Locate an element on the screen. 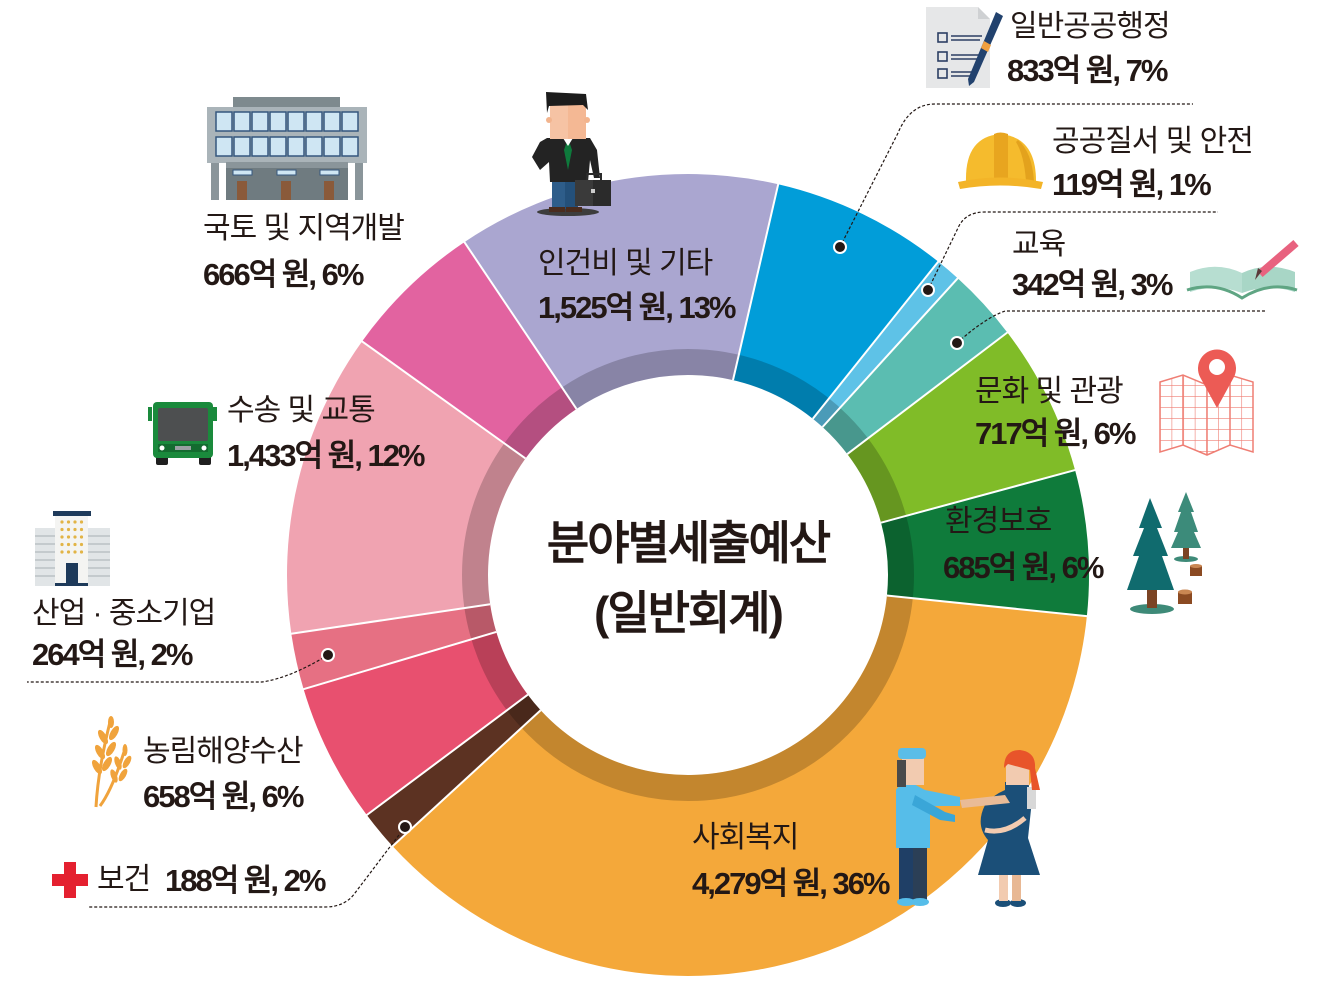 The height and width of the screenshot is (1001, 1323). label-public-order-name: 공공질서 및 안전 is located at coordinates (1153, 141).